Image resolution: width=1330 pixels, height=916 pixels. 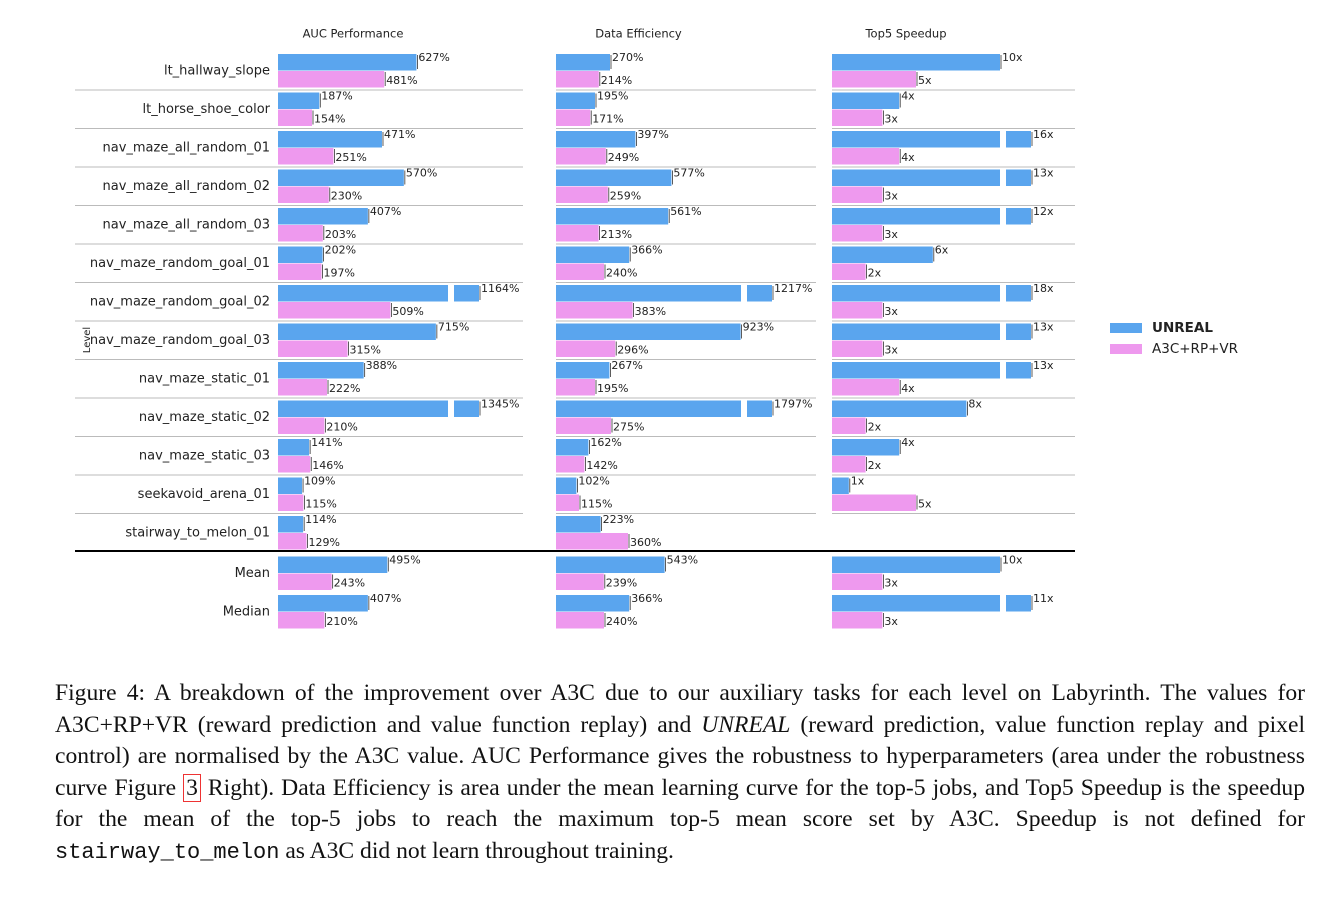 What do you see at coordinates (204, 456) in the screenshot?
I see `category-label: nav_maze_static_03` at bounding box center [204, 456].